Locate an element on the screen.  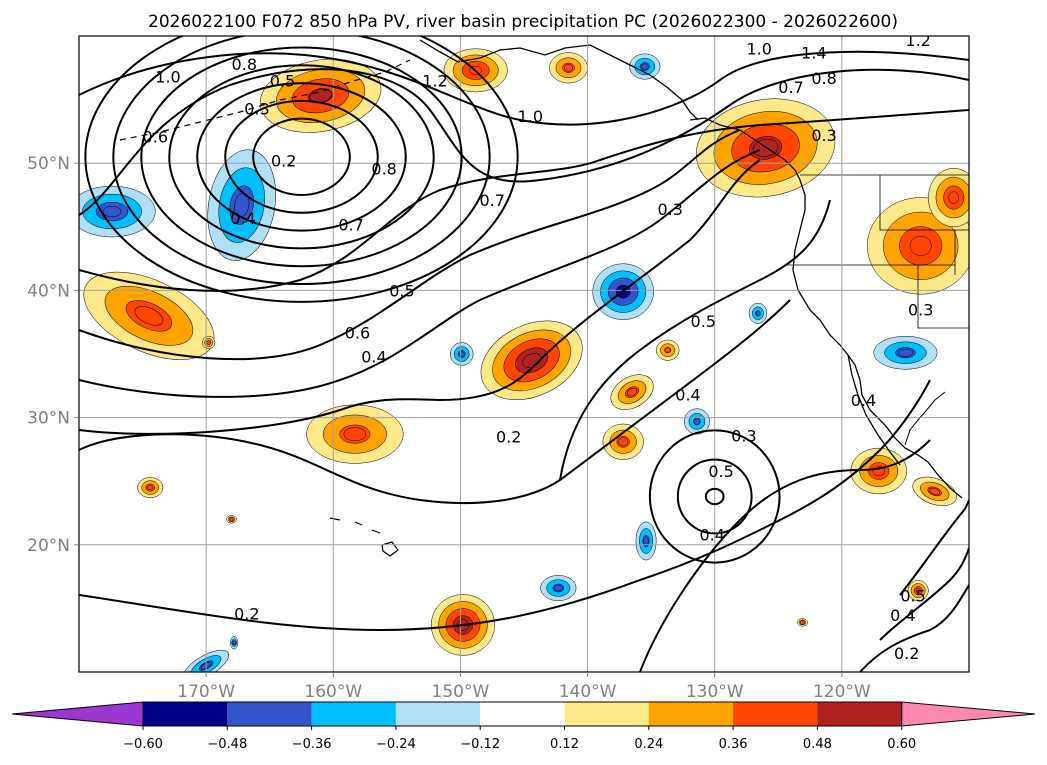
xtick-label: 140°W is located at coordinates (588, 692).